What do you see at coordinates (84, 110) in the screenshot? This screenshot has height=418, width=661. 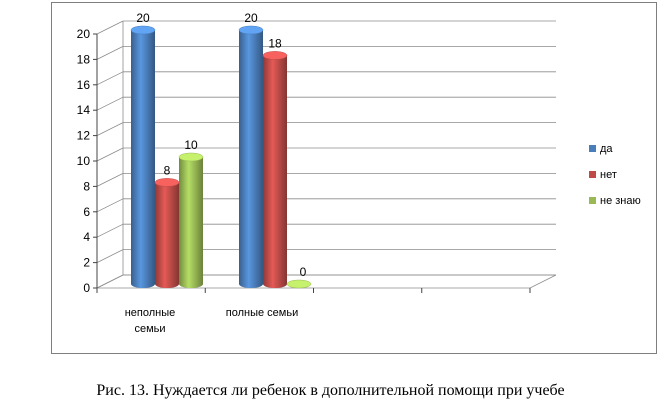 I see `y-tick-label: 14` at bounding box center [84, 110].